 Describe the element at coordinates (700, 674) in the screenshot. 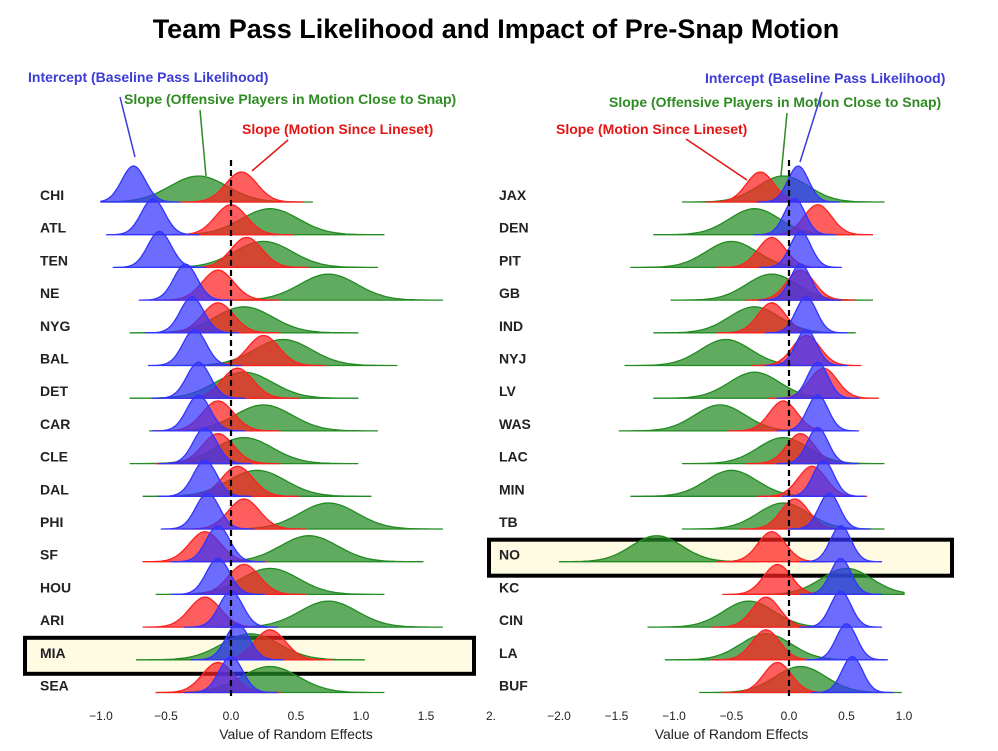

I see `ridge-row-buf: BUF` at that location.